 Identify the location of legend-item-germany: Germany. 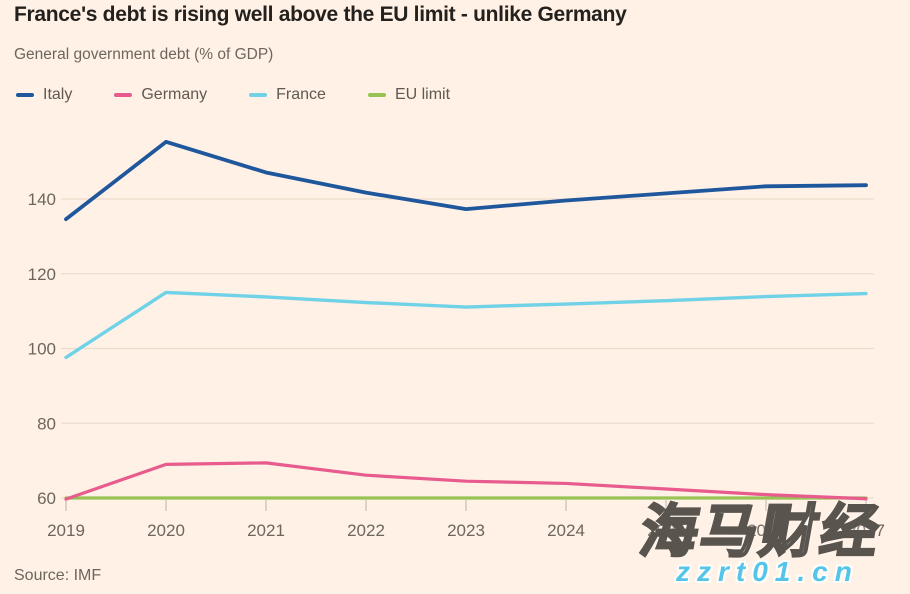
(160, 95).